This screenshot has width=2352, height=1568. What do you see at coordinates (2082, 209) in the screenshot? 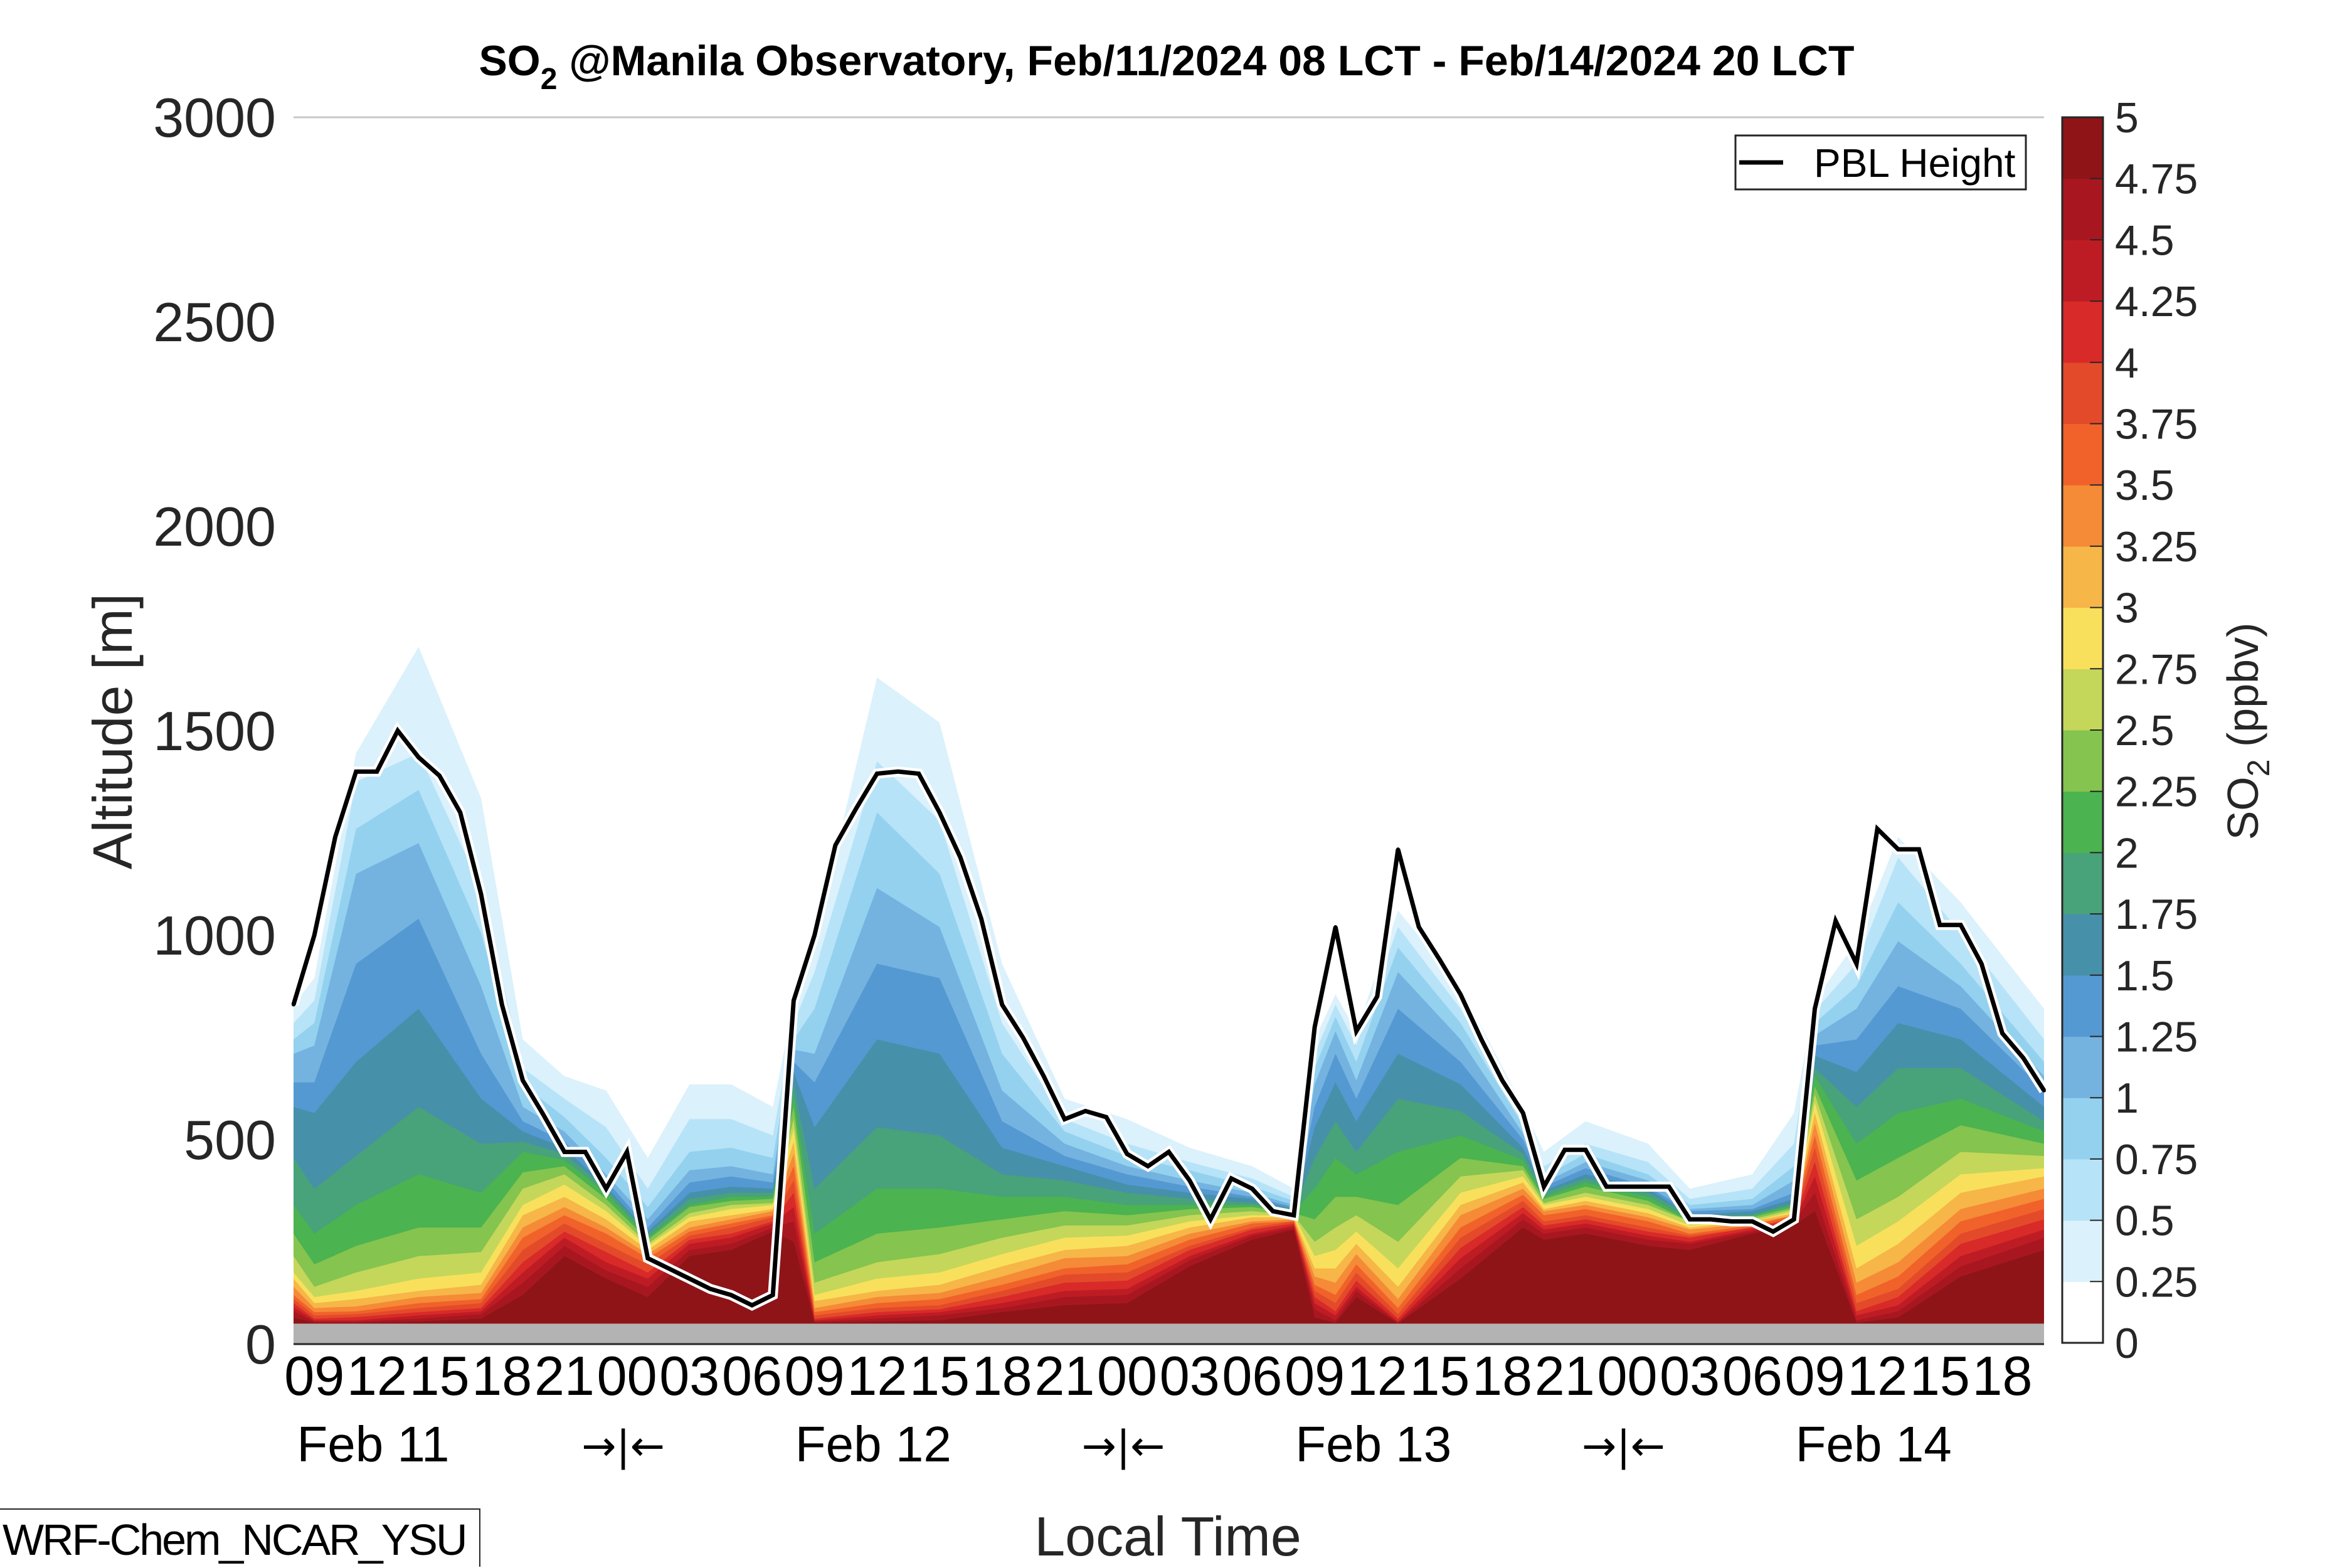
I see `colorbar-swatch-4.5` at bounding box center [2082, 209].